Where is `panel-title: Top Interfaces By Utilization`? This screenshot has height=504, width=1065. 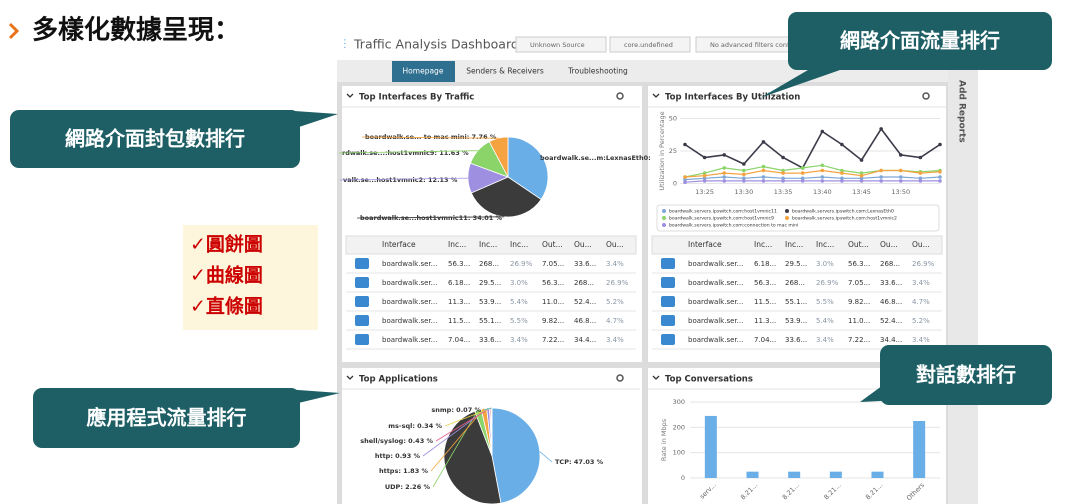
panel-title: Top Interfaces By Utilization is located at coordinates (732, 98).